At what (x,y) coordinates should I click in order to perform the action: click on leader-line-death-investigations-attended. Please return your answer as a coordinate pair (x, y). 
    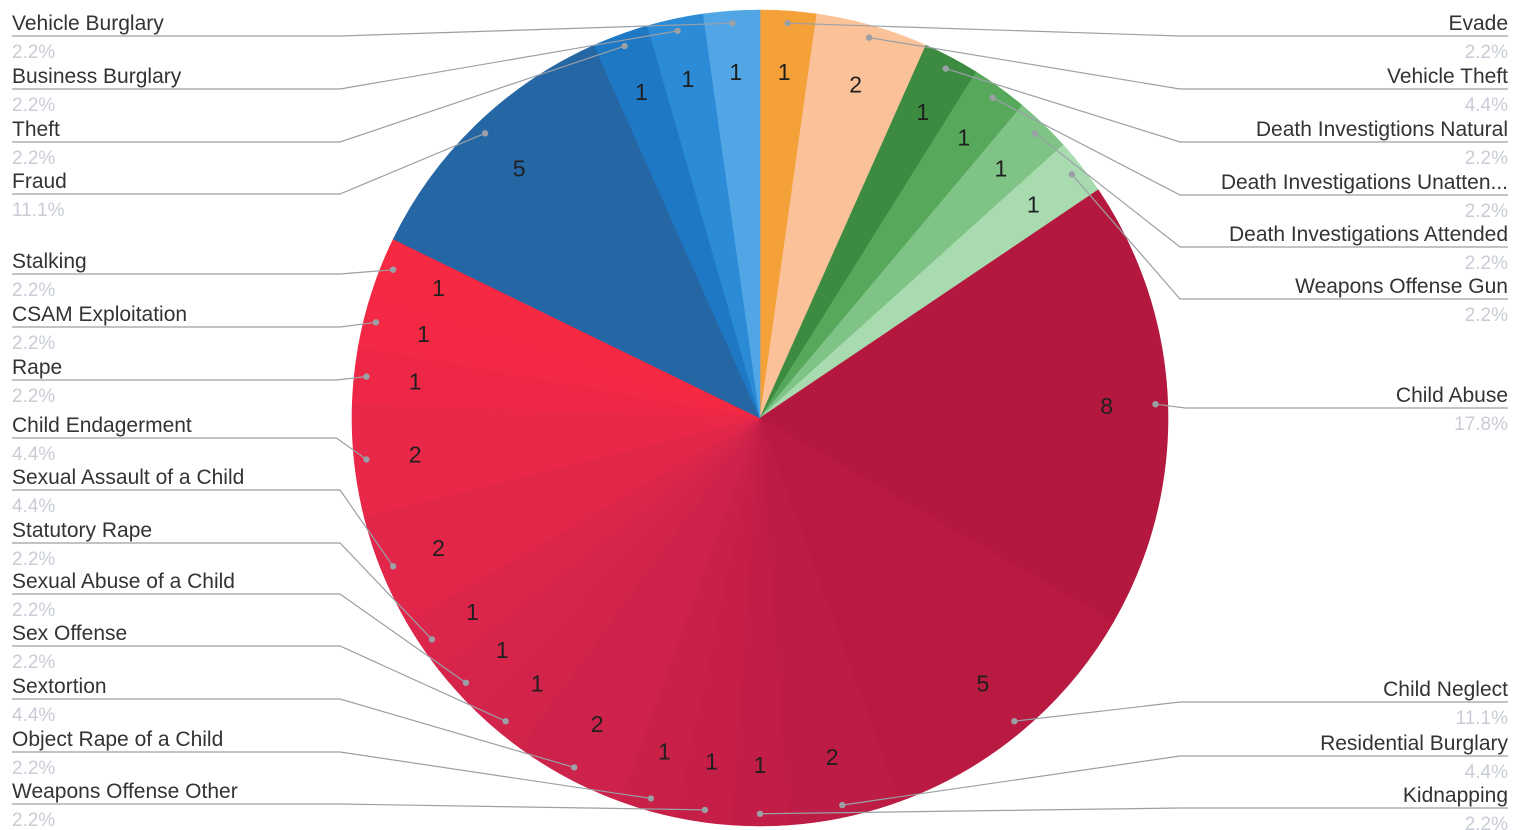
    Looking at the image, I should click on (1271, 190).